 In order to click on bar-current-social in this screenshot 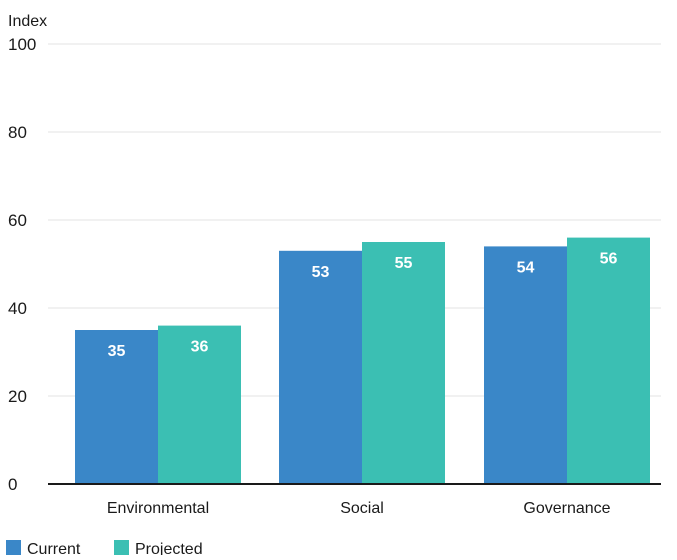, I will do `click(320, 367)`.